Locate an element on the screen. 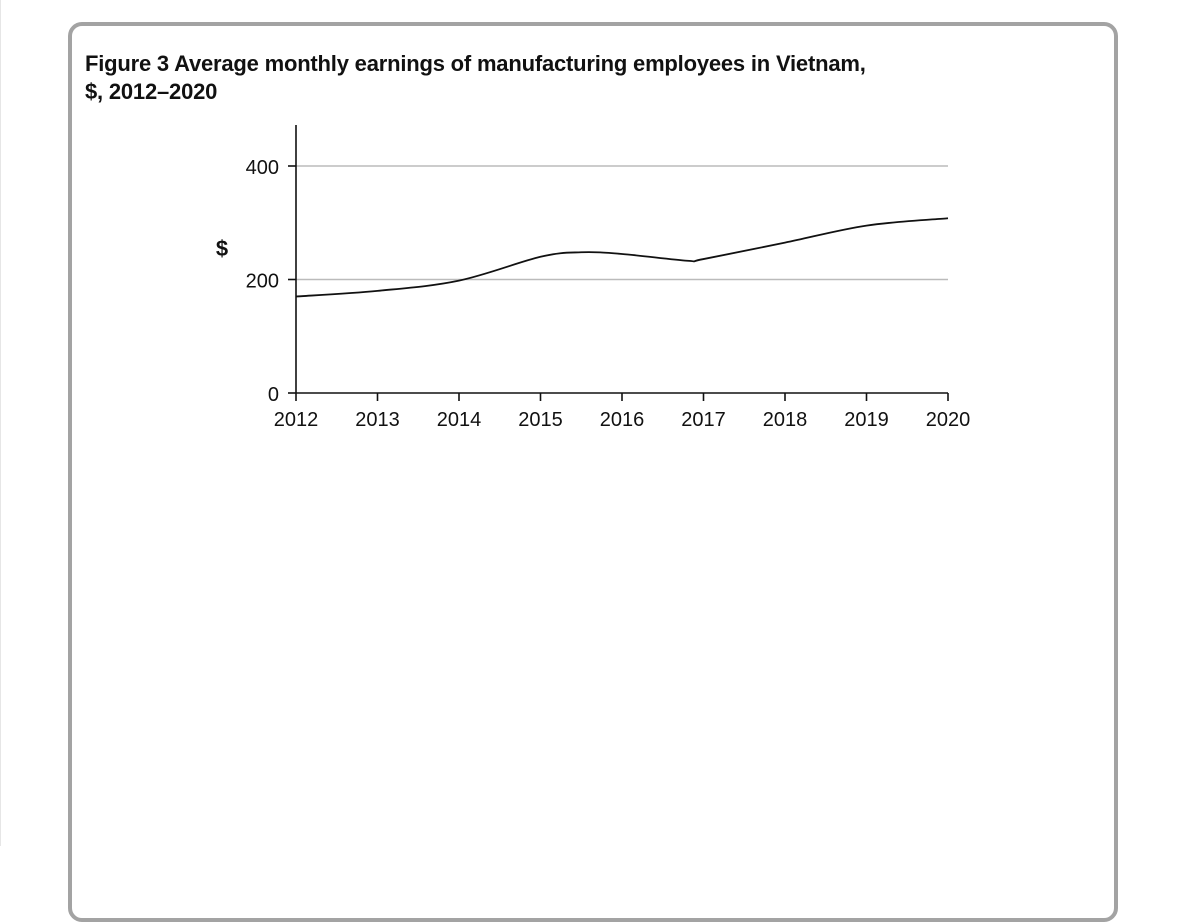 This screenshot has width=1192, height=922. x-tick-label-2012: 2012 is located at coordinates (296, 420).